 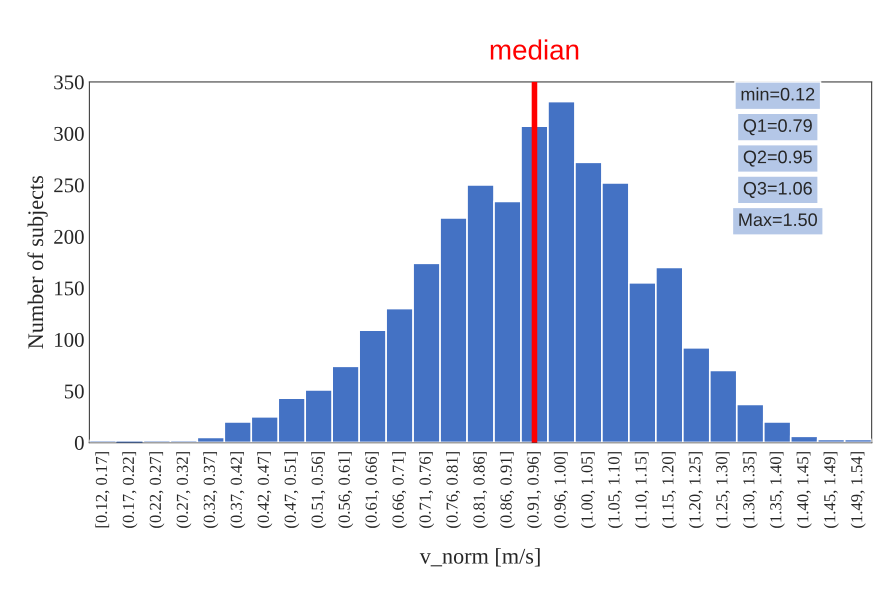 What do you see at coordinates (184, 490) in the screenshot?
I see `x-tick-label: (0.27, 0.32]` at bounding box center [184, 490].